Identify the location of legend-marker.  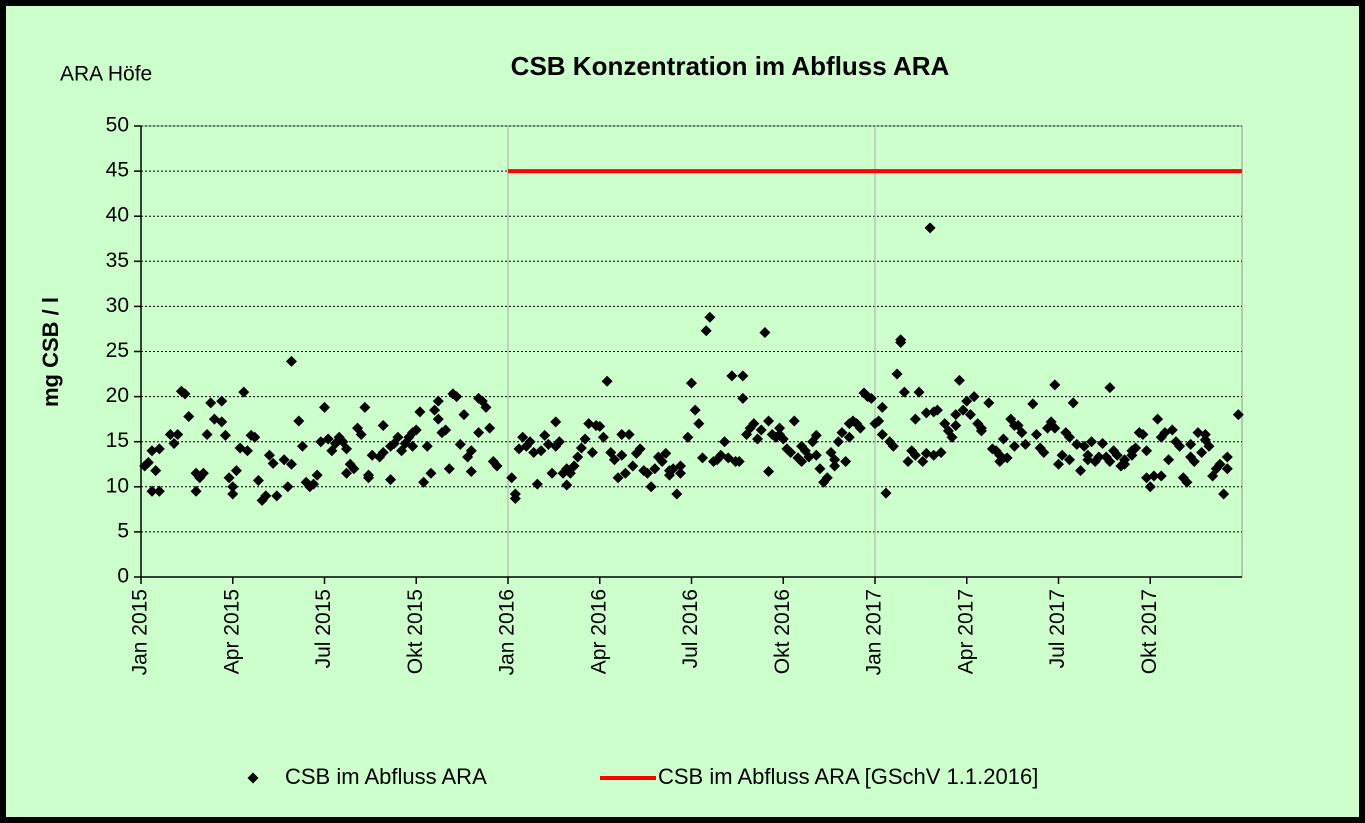
(253, 778).